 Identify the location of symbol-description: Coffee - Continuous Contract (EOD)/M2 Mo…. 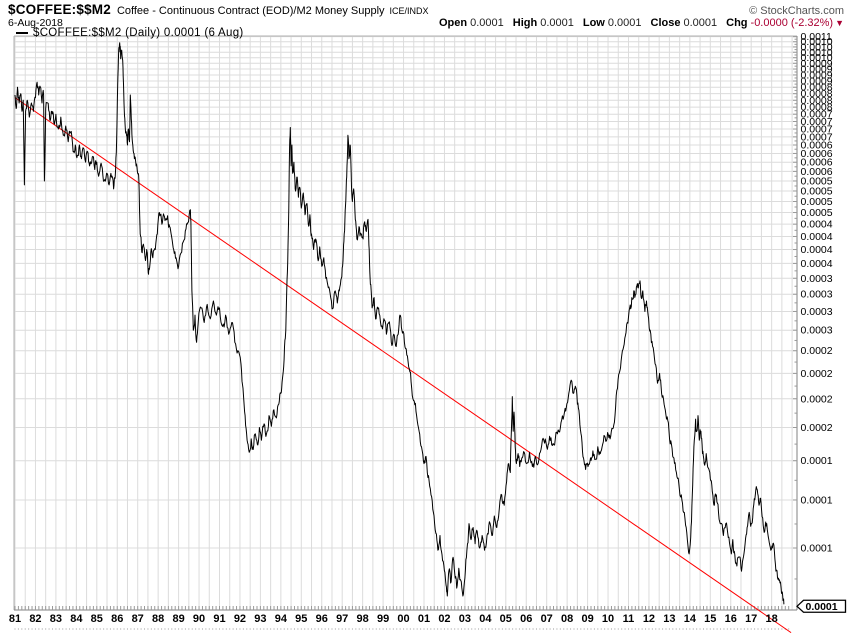
(250, 11).